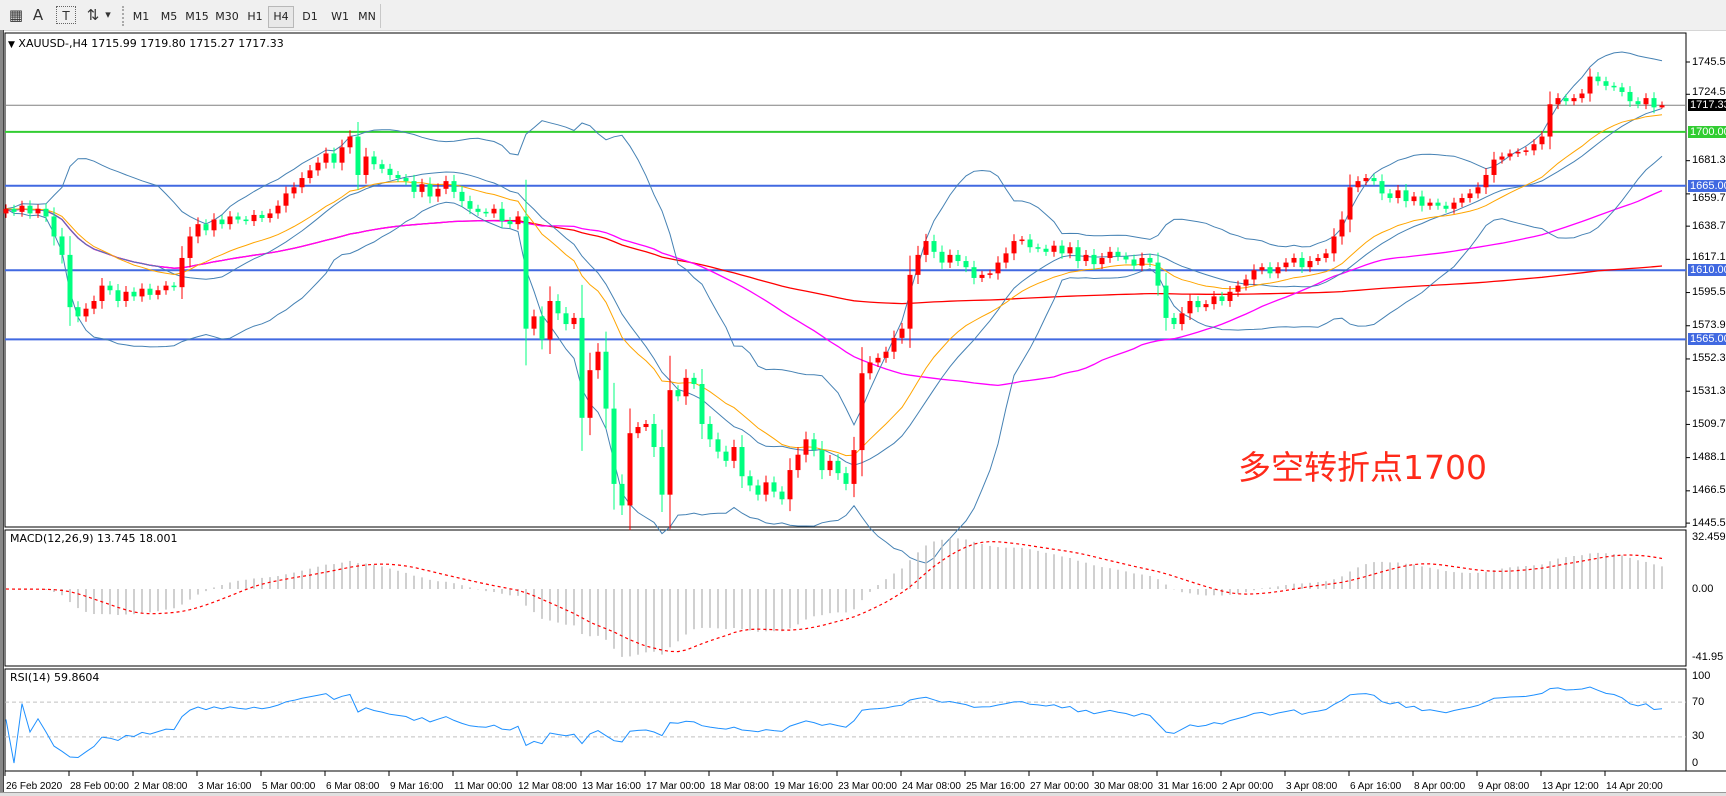  What do you see at coordinates (255, 16) in the screenshot?
I see `timeframe-button-h1: H1` at bounding box center [255, 16].